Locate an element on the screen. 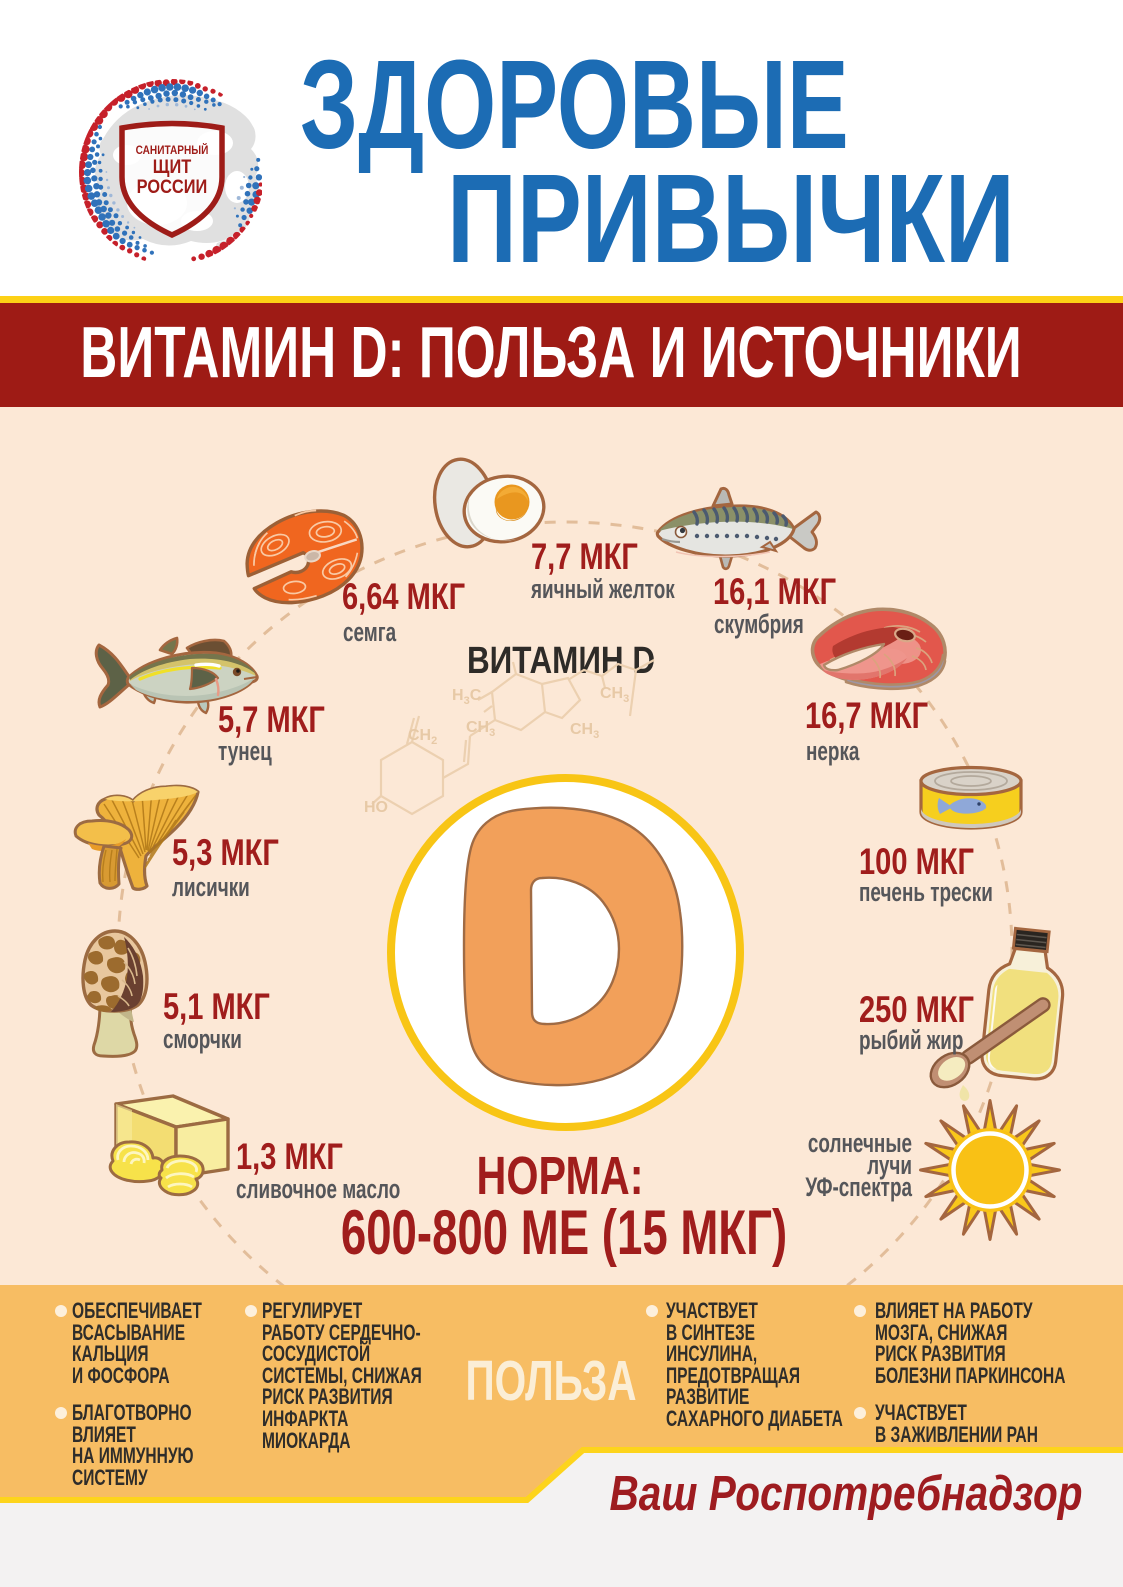 The width and height of the screenshot is (1123, 1587). svg-text: CH2 is located at coordinates (422, 737).